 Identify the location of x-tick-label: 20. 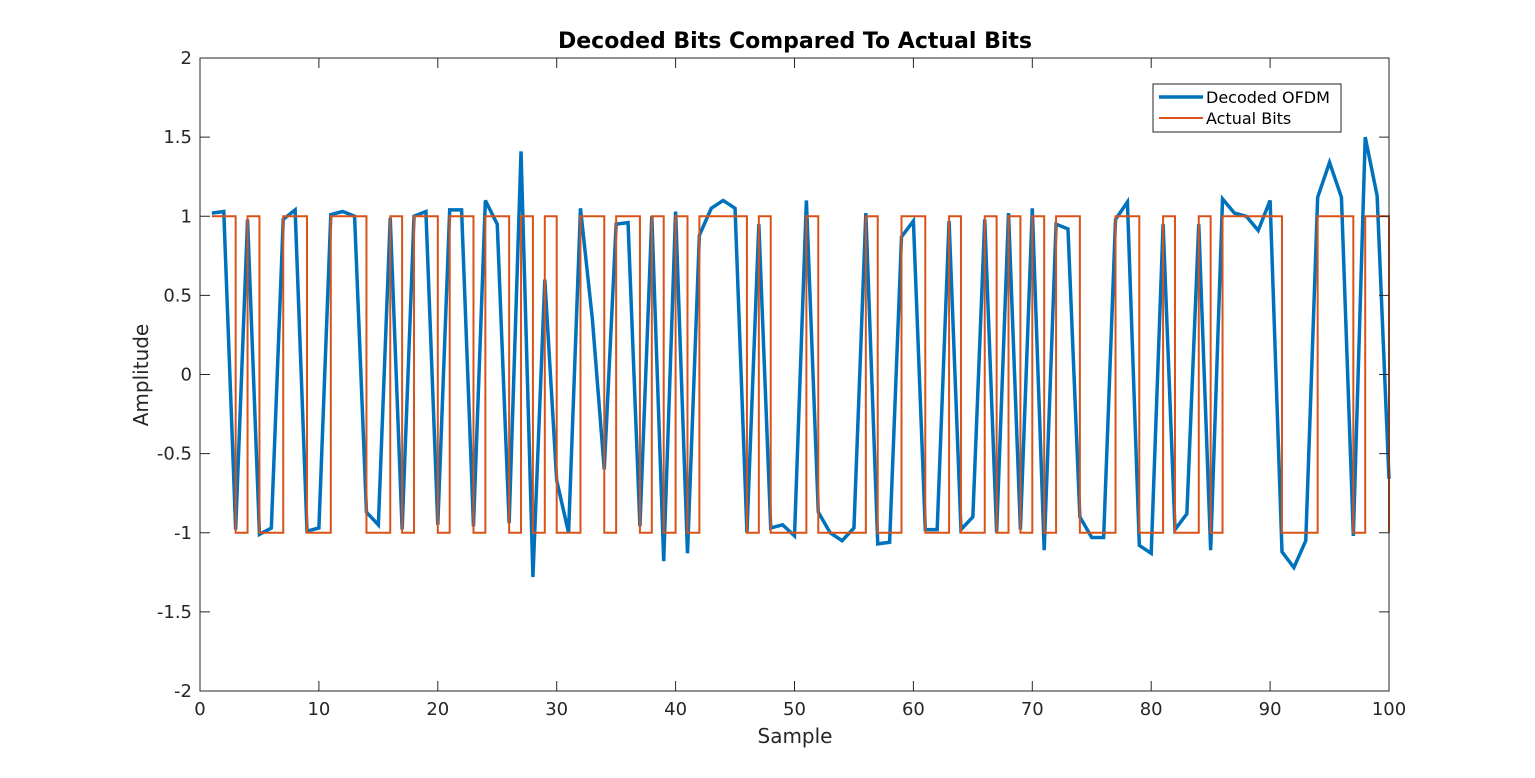
(437, 709).